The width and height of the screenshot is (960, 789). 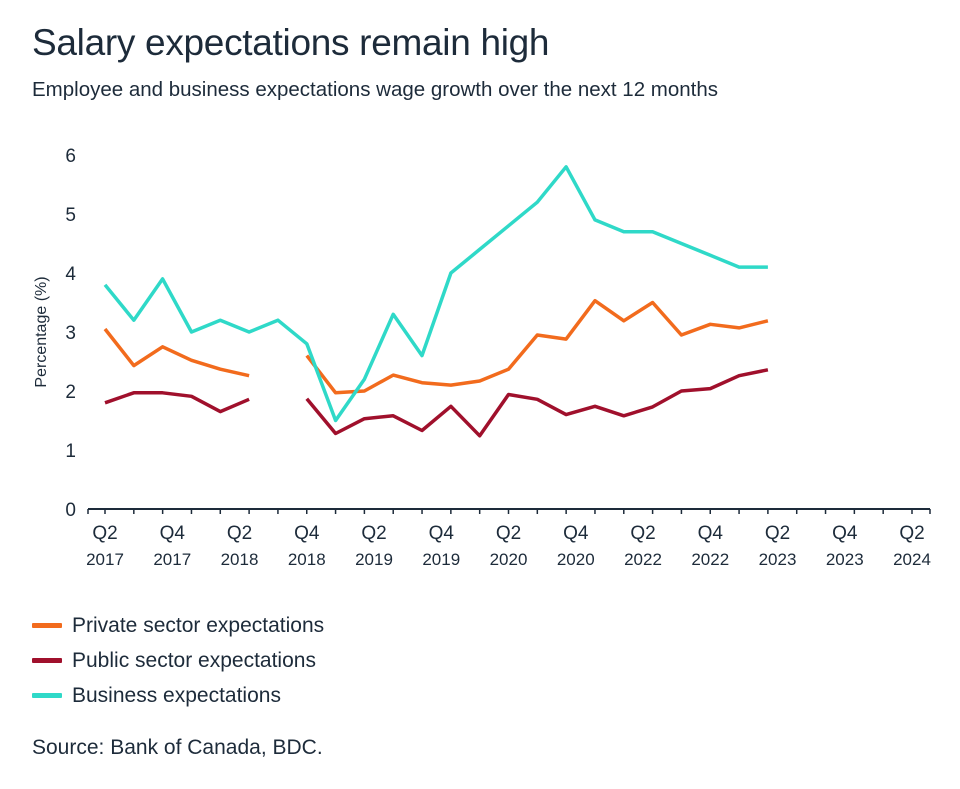 What do you see at coordinates (70, 451) in the screenshot?
I see `y-tick-label: 1` at bounding box center [70, 451].